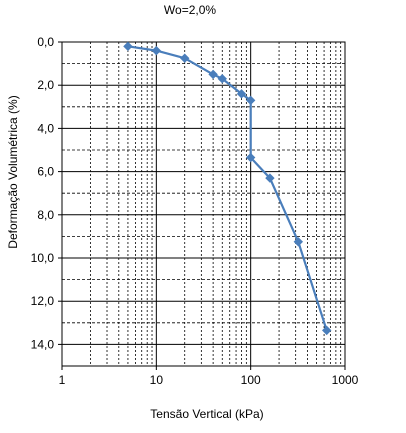  I want to click on x-axis-title: Tensão Vertical (kPa), so click(206, 414).